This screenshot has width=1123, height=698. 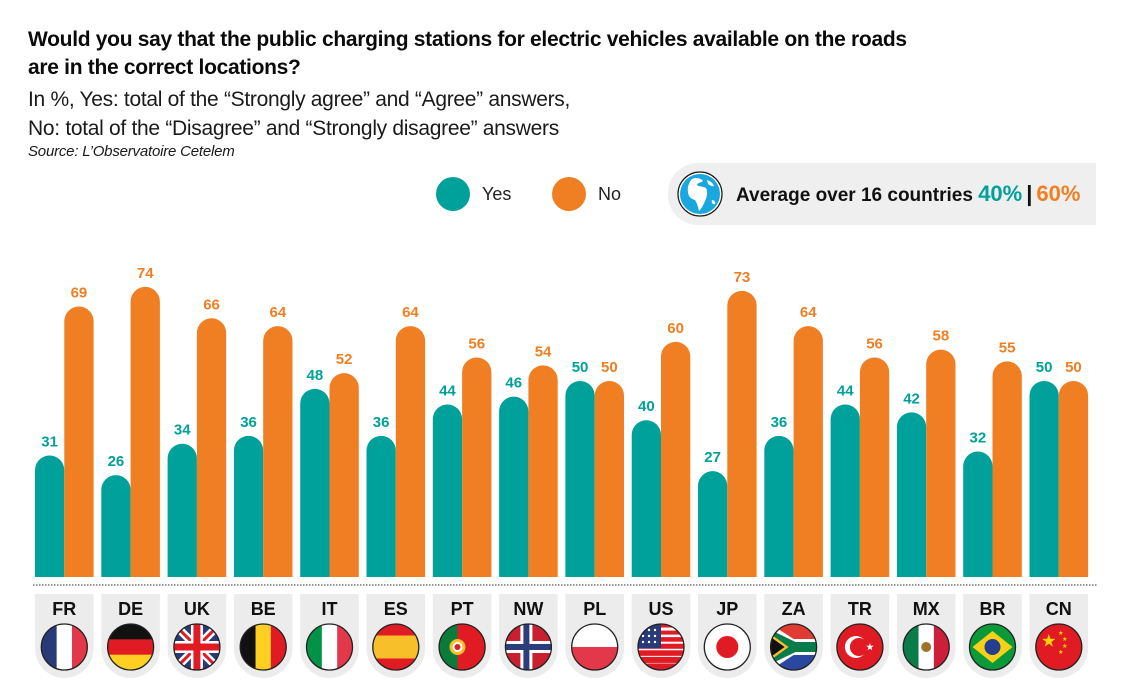 I want to click on flag-pt-icon, so click(x=462, y=647).